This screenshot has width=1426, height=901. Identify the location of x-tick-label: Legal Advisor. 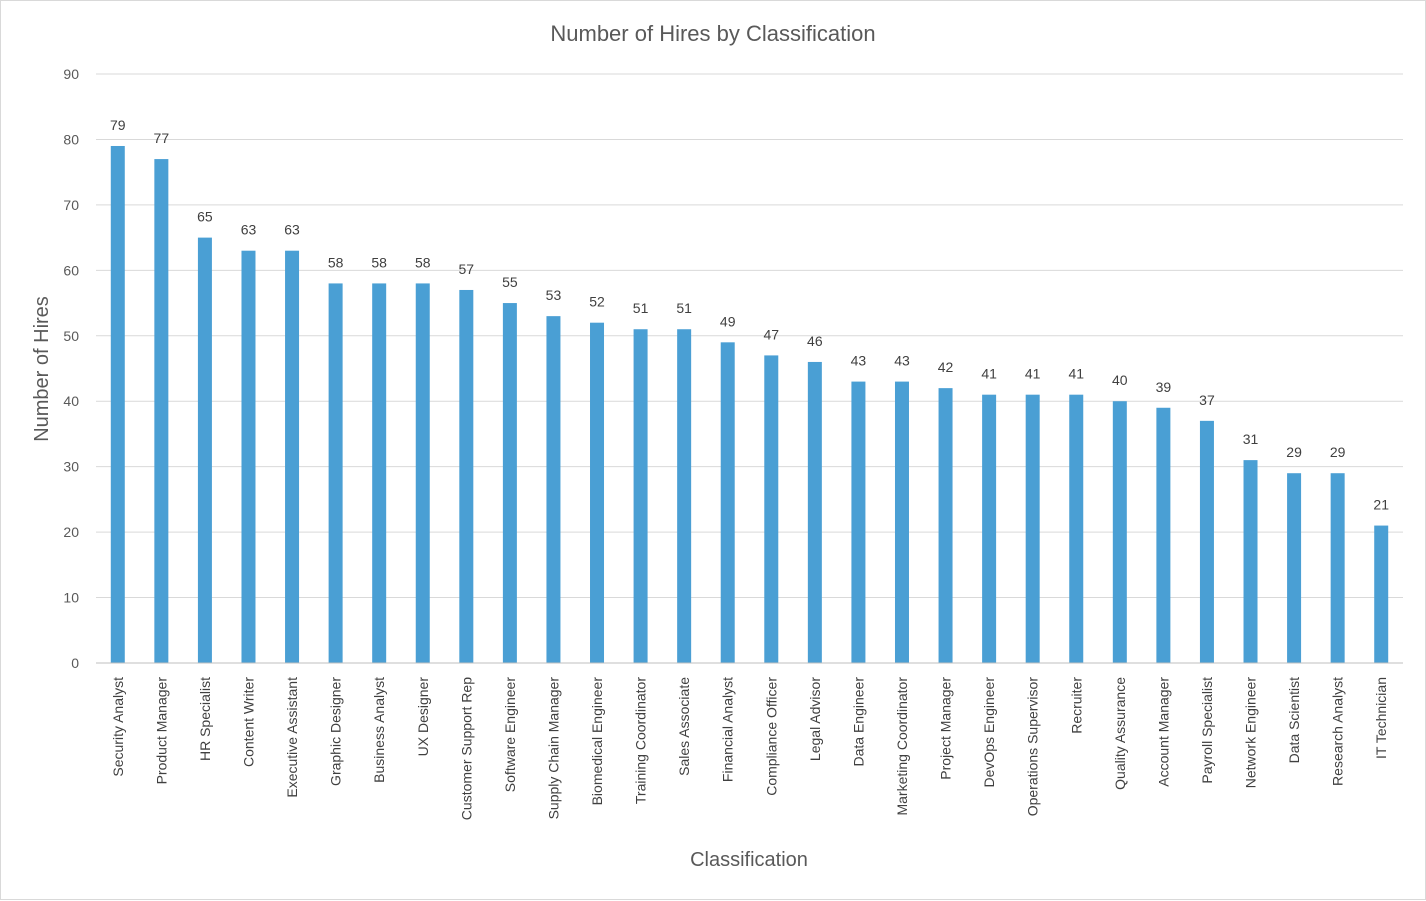
(815, 719).